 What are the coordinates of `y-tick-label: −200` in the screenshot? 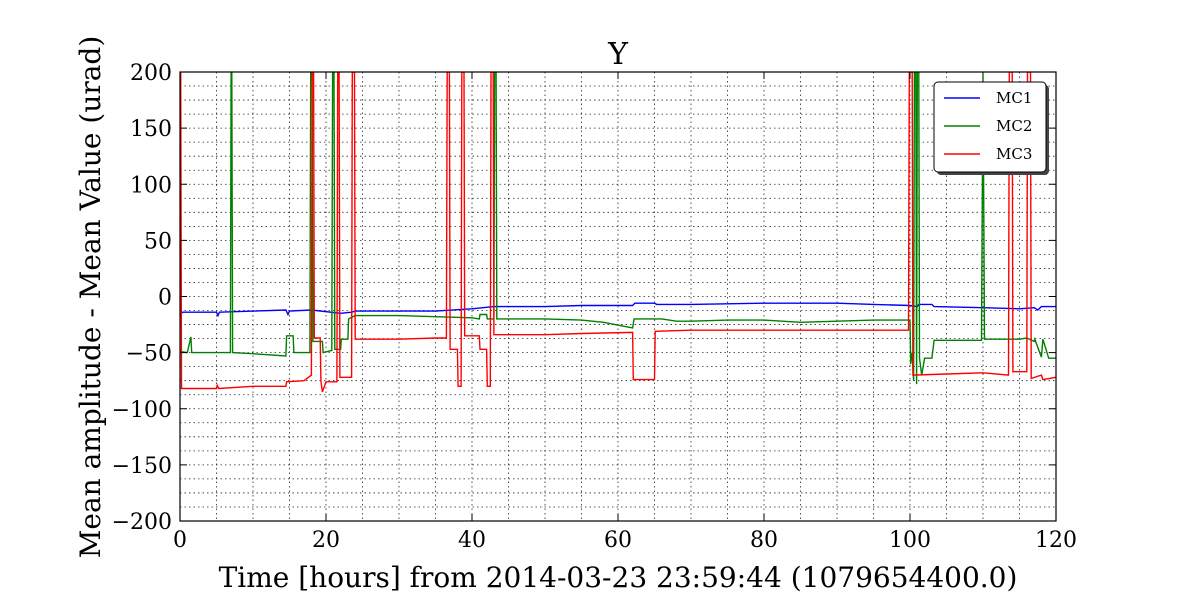 It's located at (142, 522).